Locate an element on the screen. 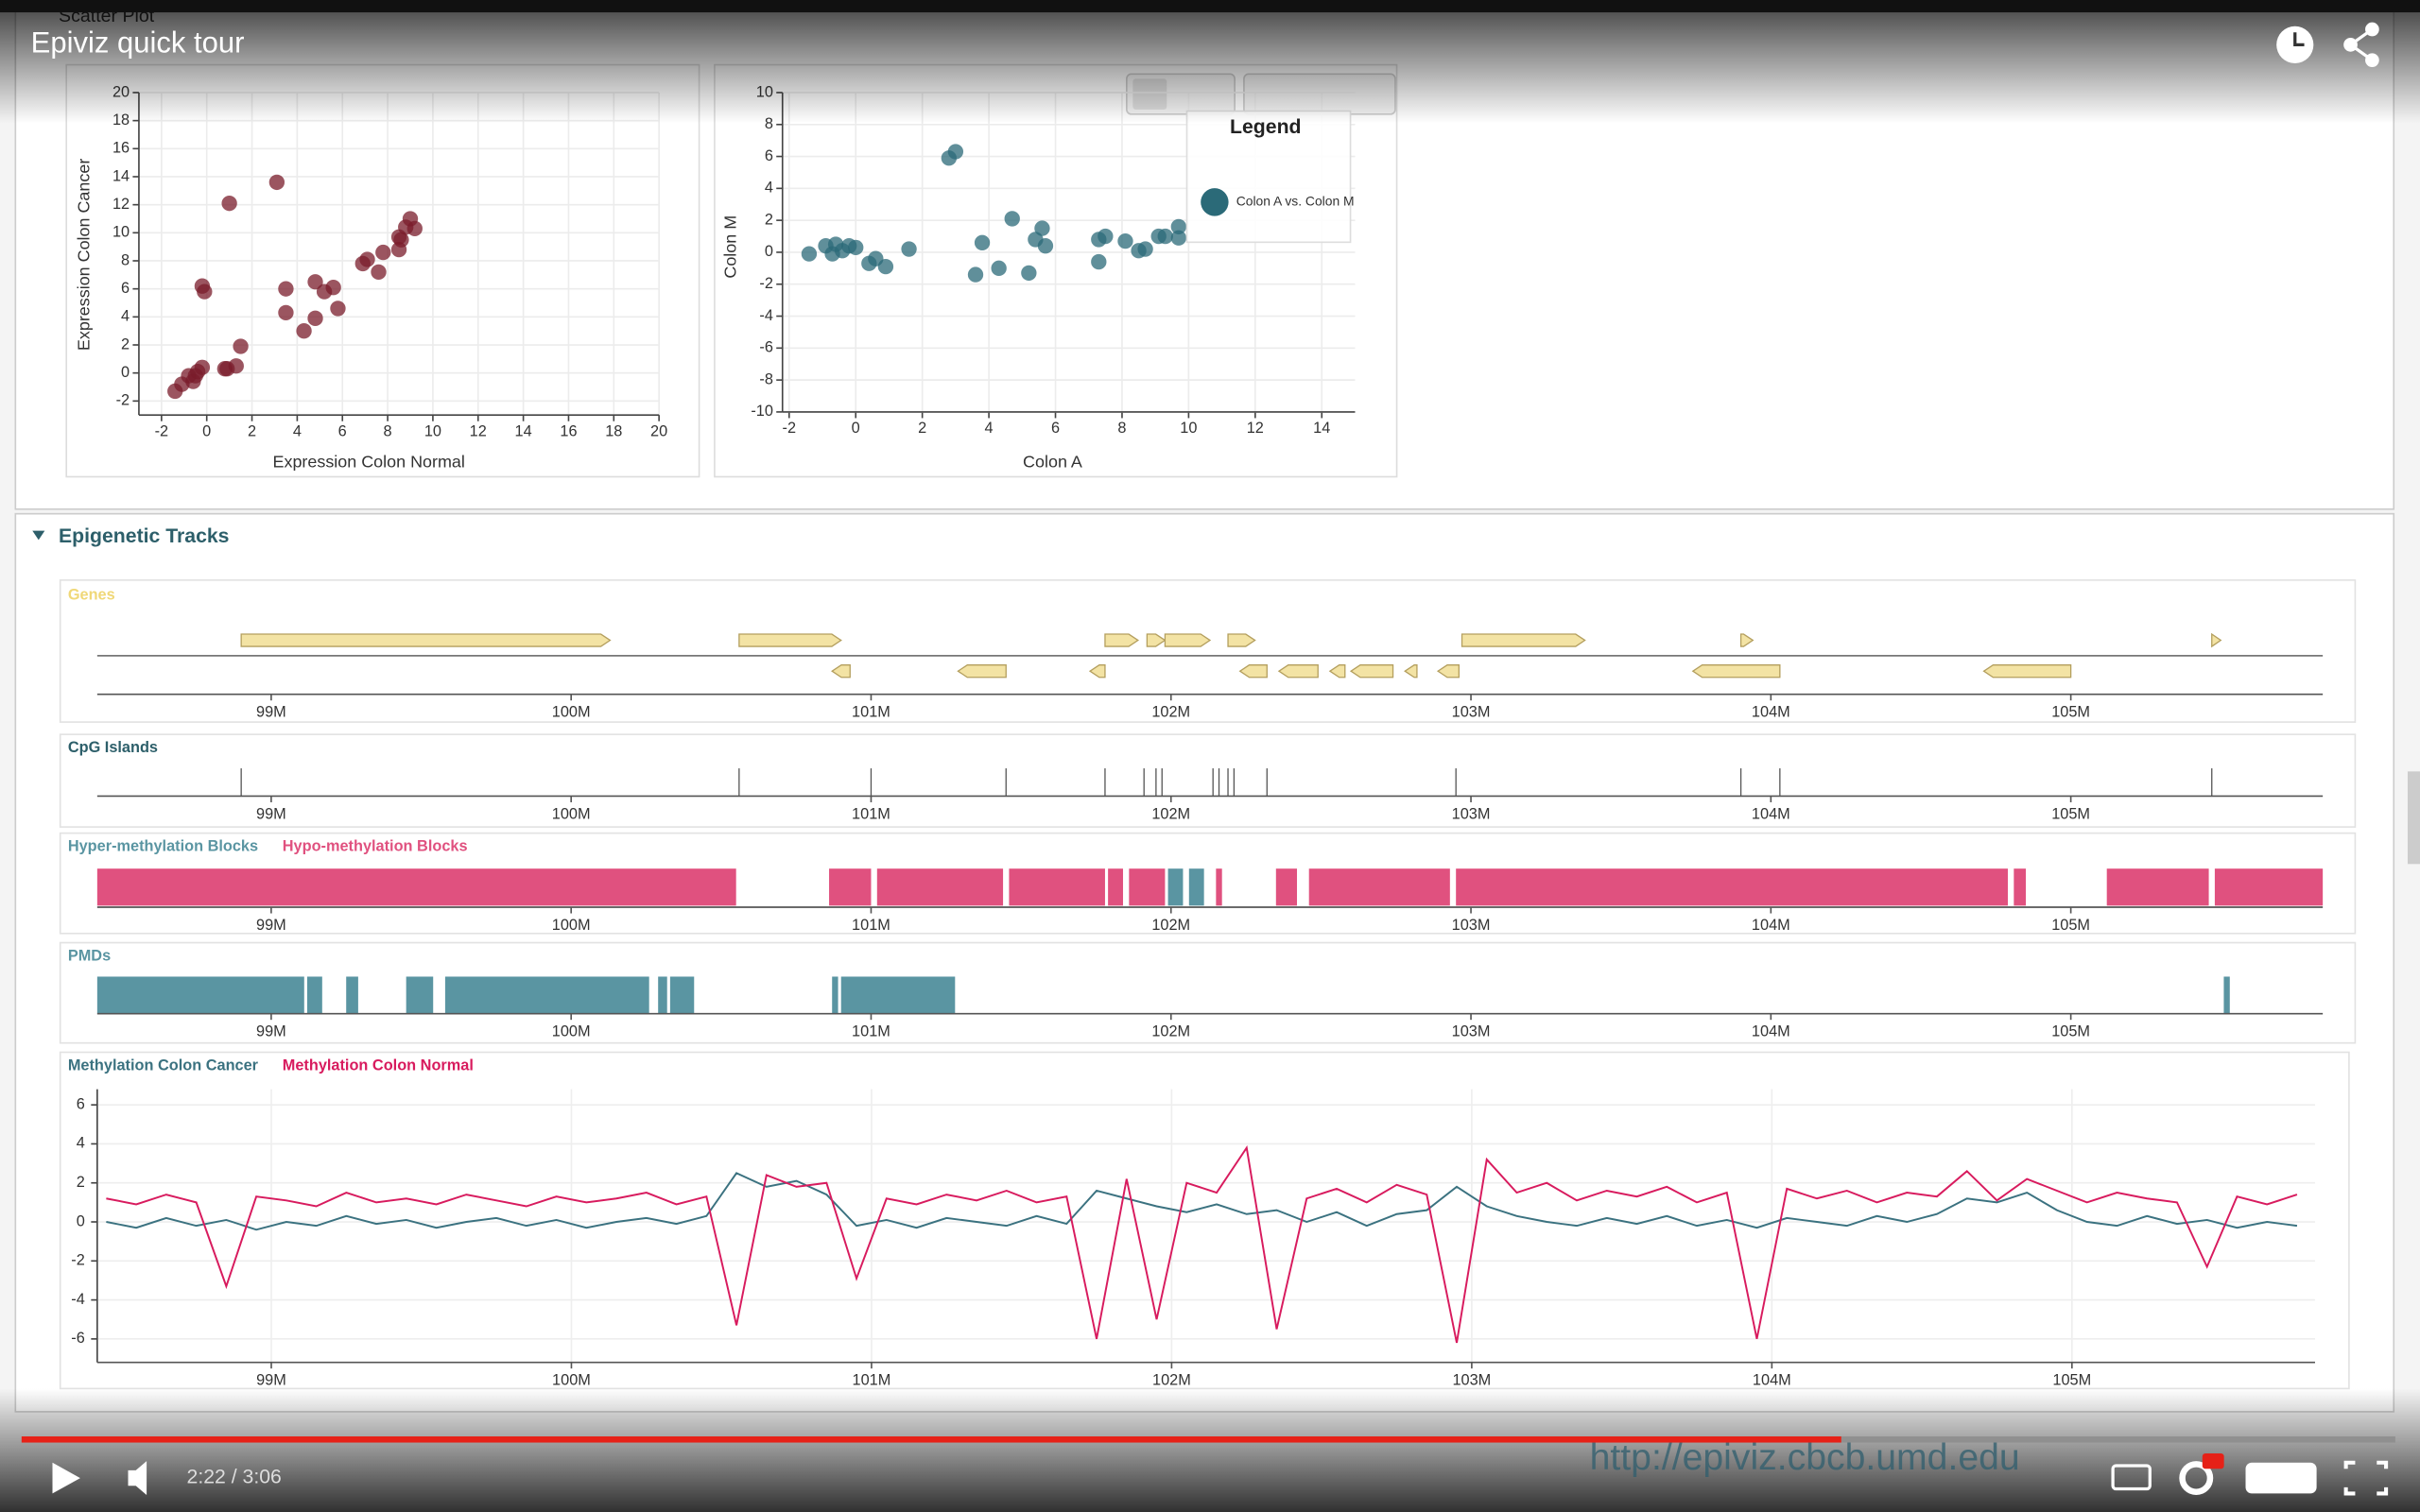  x-axis-title: Expression Colon Normal is located at coordinates (369, 462).